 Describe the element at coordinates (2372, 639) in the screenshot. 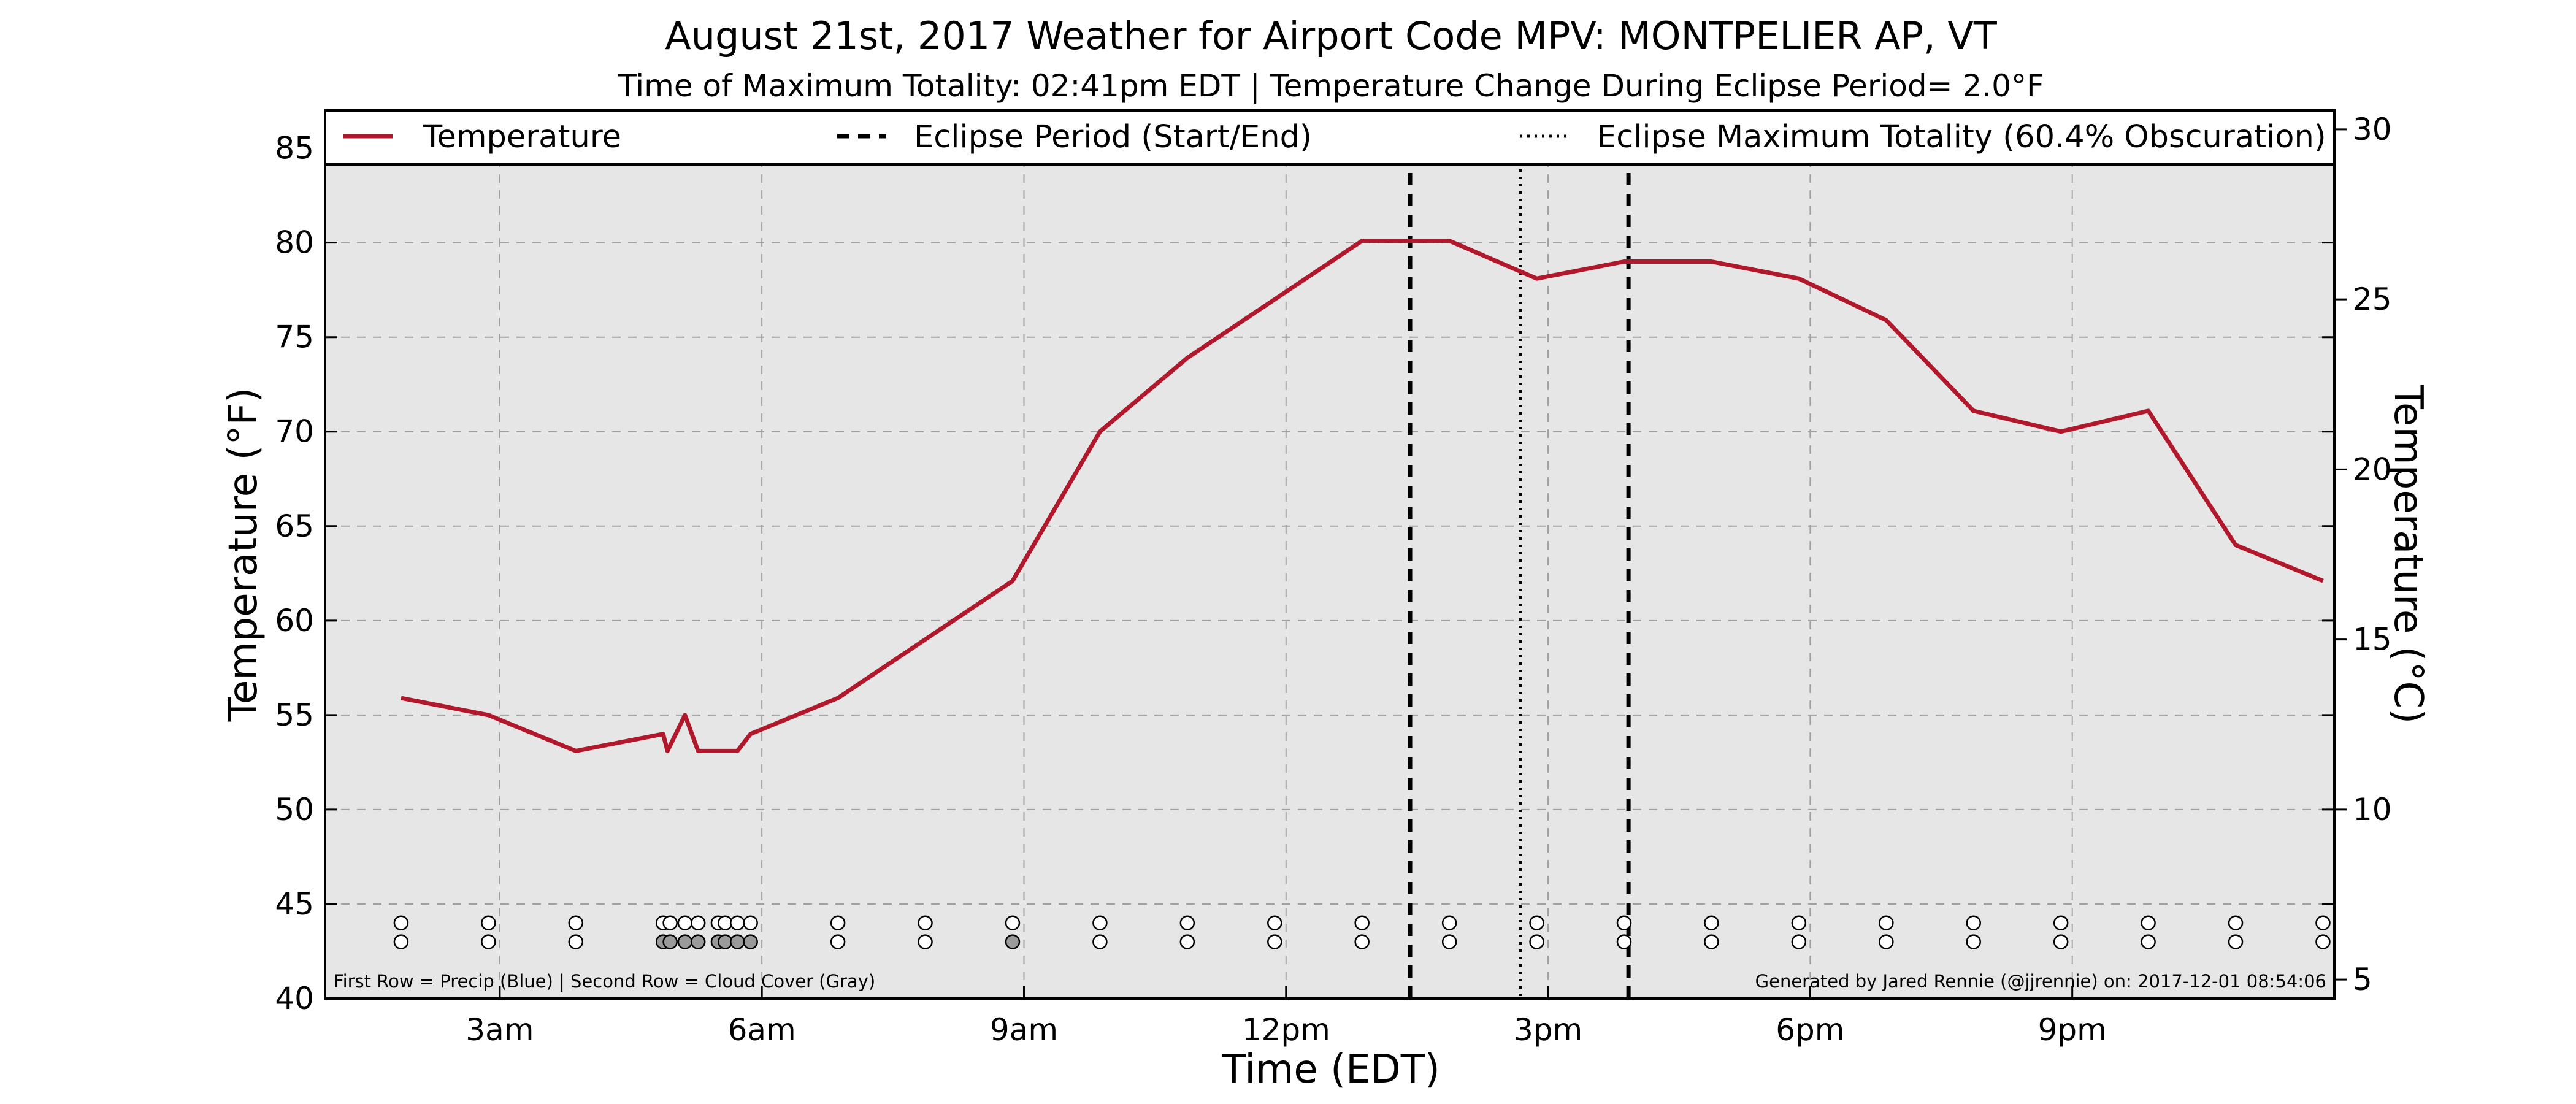

I see `y-right-tick-label: 15` at that location.